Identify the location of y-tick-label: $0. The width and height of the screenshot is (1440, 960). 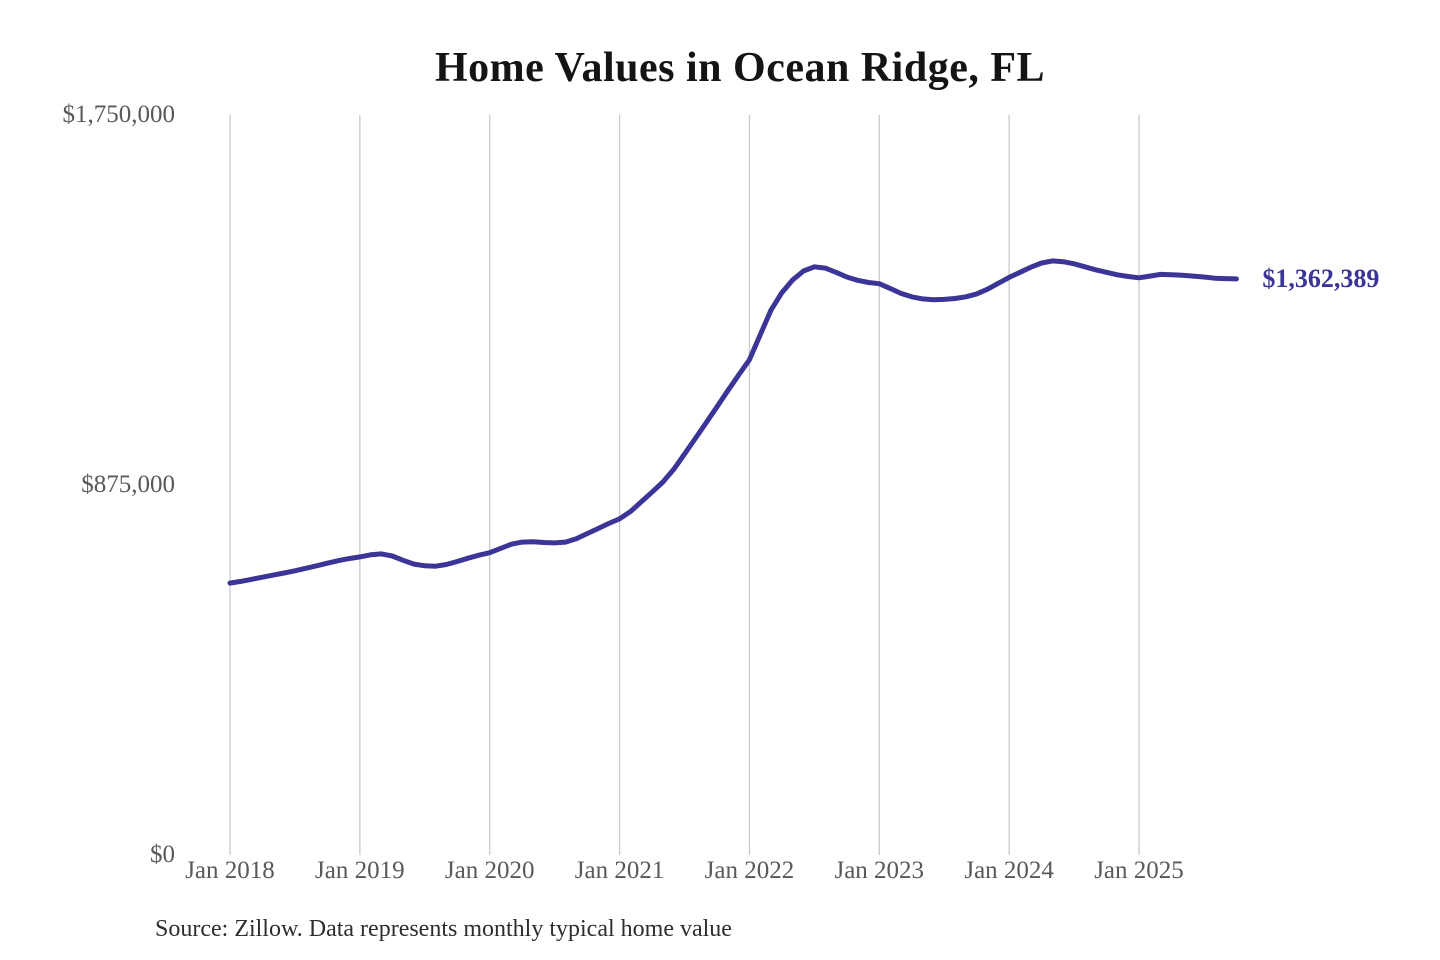
(162, 854).